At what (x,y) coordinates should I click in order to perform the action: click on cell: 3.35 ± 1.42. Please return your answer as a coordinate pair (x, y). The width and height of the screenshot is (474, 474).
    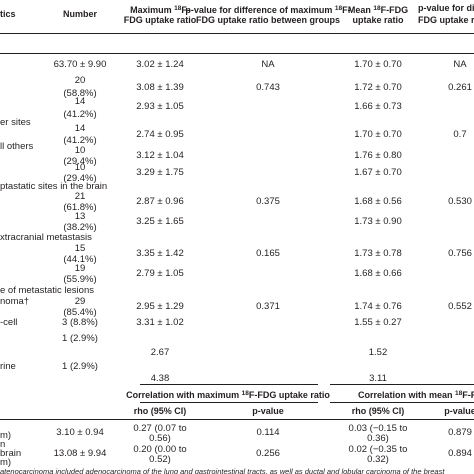
    Looking at the image, I should click on (160, 253).